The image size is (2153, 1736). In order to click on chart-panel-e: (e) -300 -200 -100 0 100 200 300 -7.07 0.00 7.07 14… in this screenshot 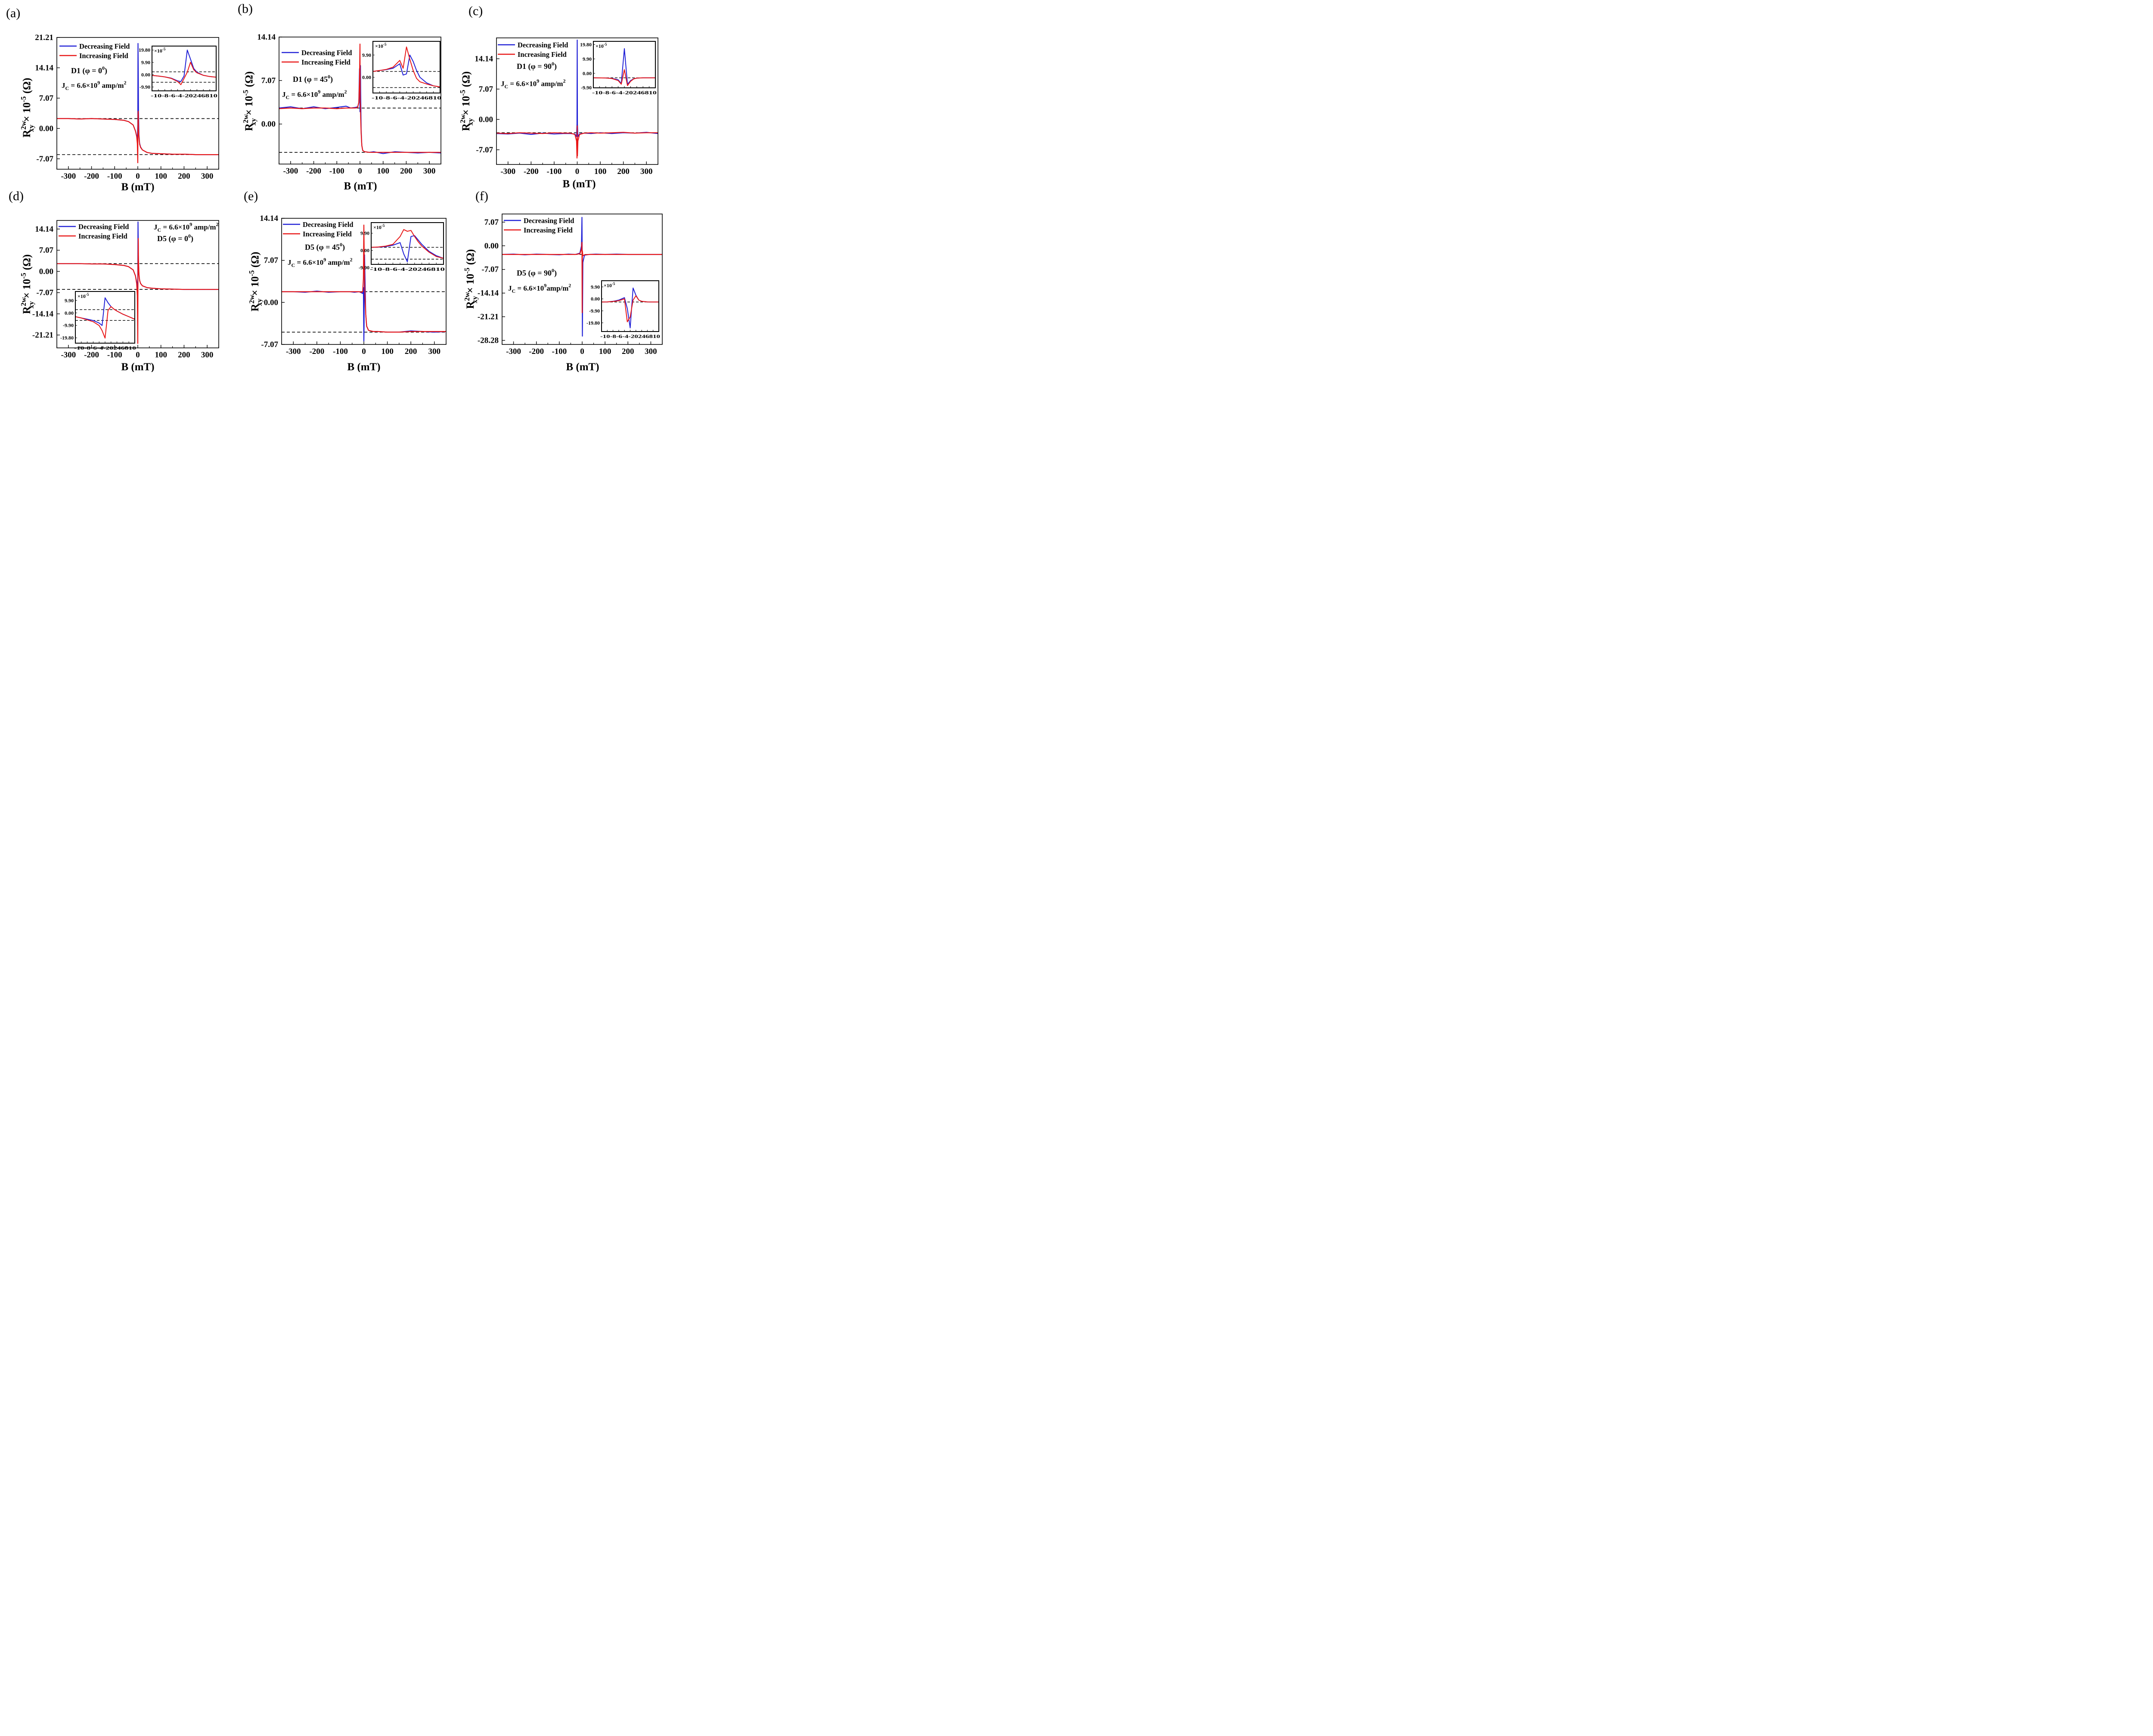, I will do `click(346, 280)`.